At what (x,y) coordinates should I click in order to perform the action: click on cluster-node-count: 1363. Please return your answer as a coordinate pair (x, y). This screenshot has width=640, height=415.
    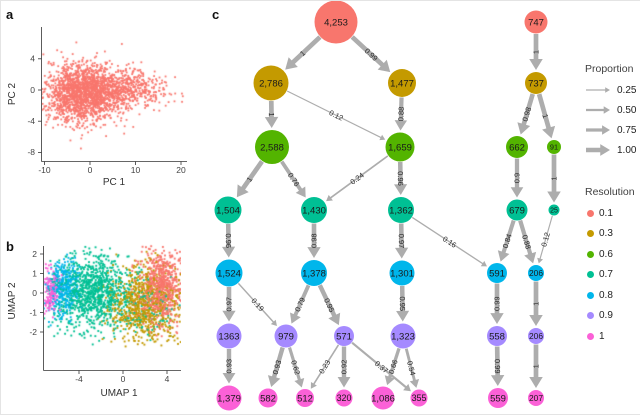
    Looking at the image, I should click on (228, 336).